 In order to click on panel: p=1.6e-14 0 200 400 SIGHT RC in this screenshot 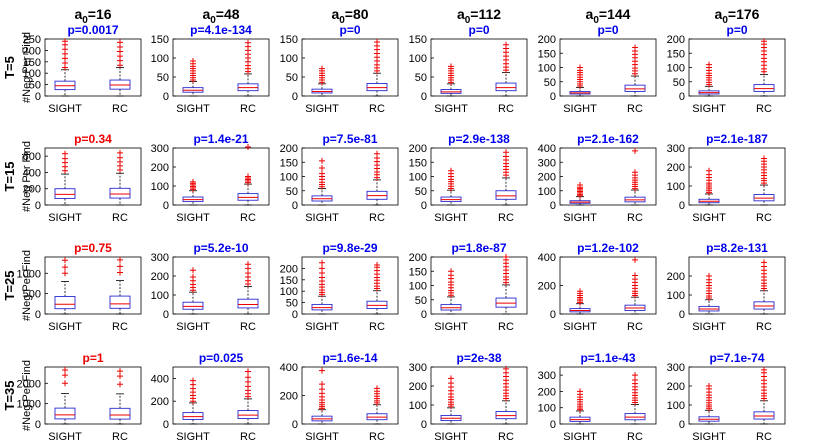, I will do `click(339, 396)`.